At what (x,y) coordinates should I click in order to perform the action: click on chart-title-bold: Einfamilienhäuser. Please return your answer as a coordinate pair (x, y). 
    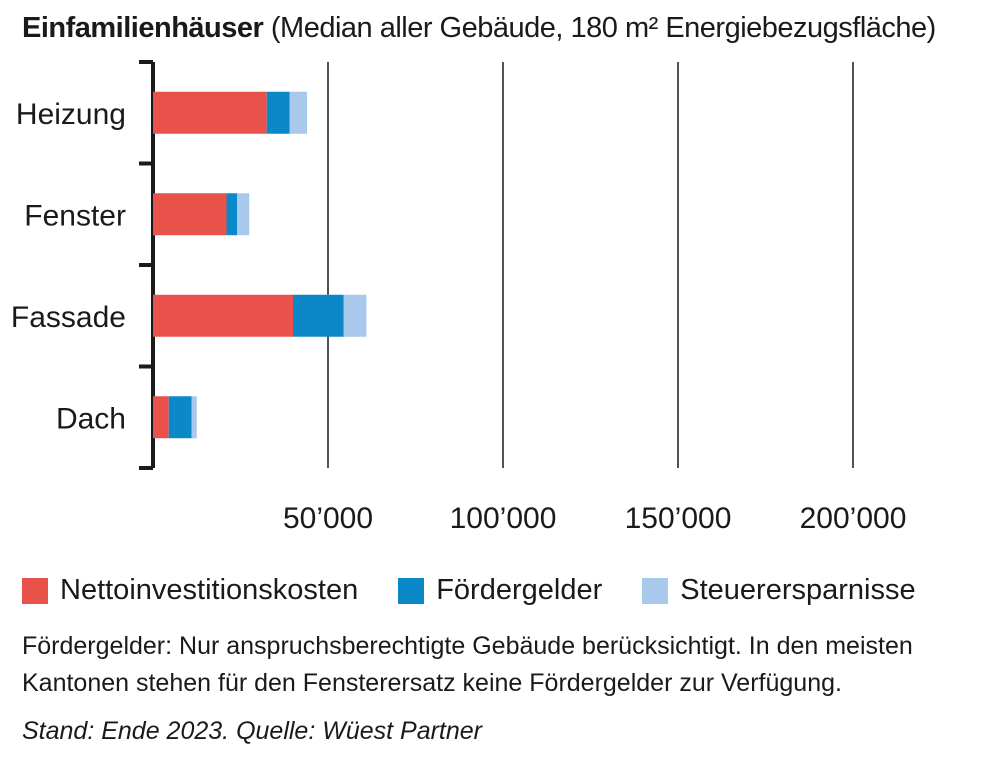
    Looking at the image, I should click on (143, 28).